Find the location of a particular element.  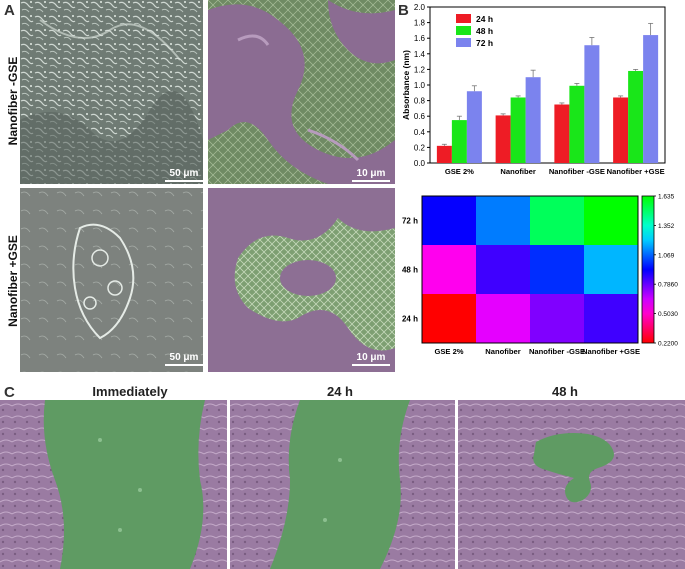

legend-swatch-72h is located at coordinates (463, 42).